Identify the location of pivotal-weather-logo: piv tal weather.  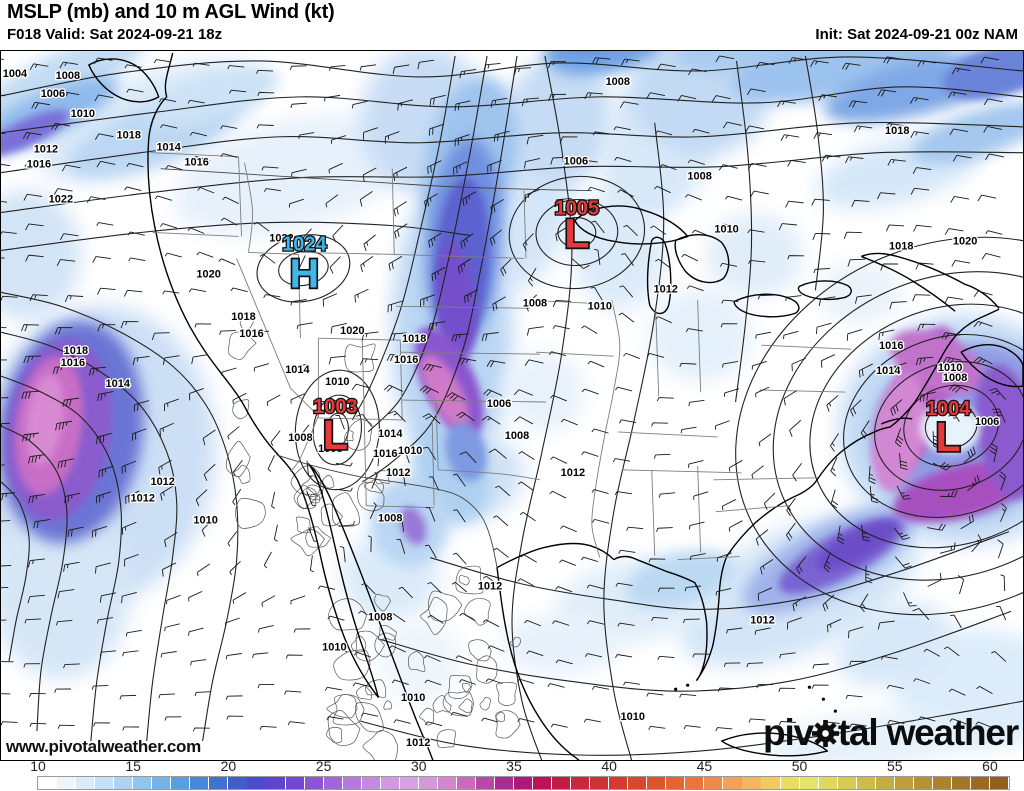
(891, 733).